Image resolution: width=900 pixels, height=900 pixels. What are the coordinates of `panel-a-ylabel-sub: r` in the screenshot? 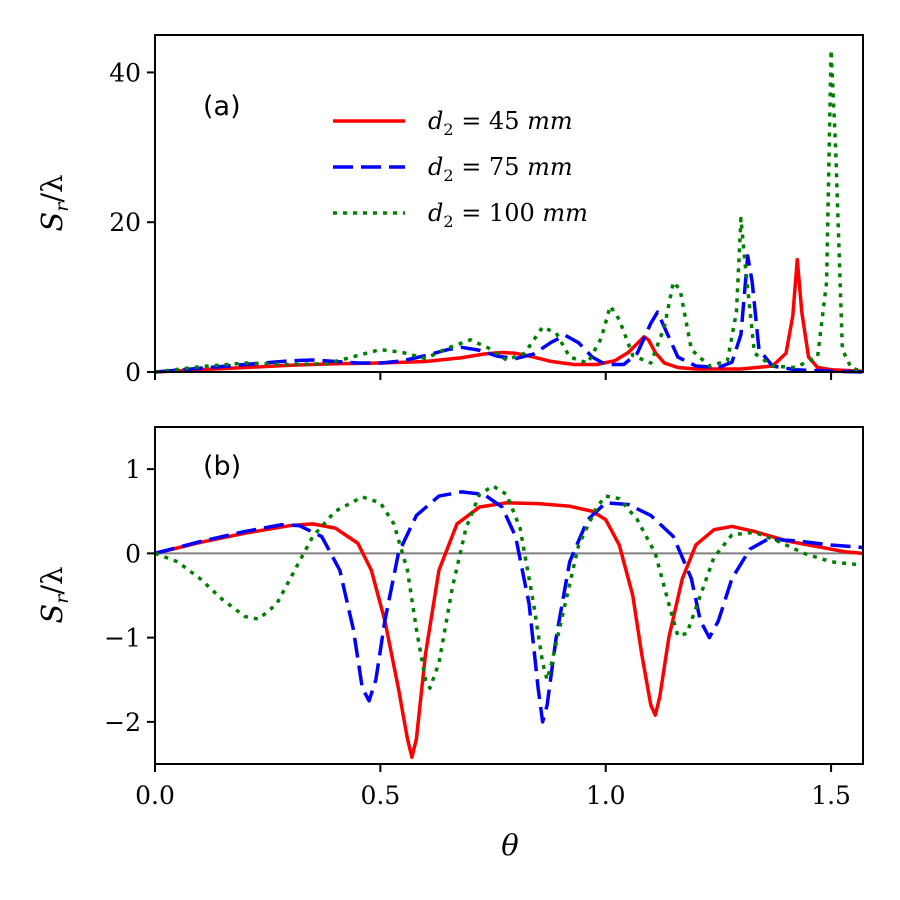 It's located at (62, 206).